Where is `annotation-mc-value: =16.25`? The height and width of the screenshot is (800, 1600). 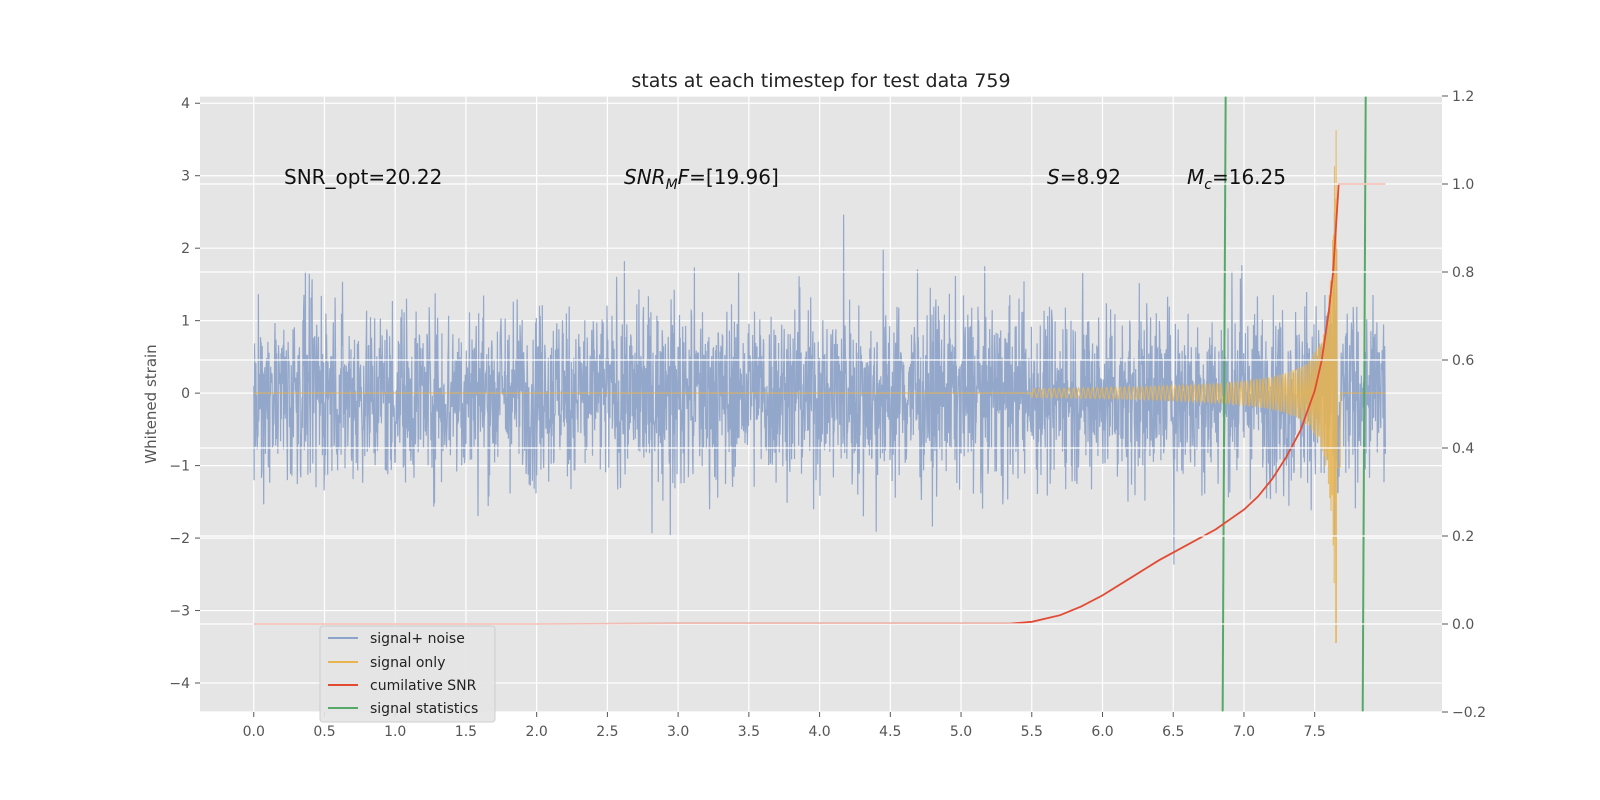 annotation-mc-value: =16.25 is located at coordinates (1249, 177).